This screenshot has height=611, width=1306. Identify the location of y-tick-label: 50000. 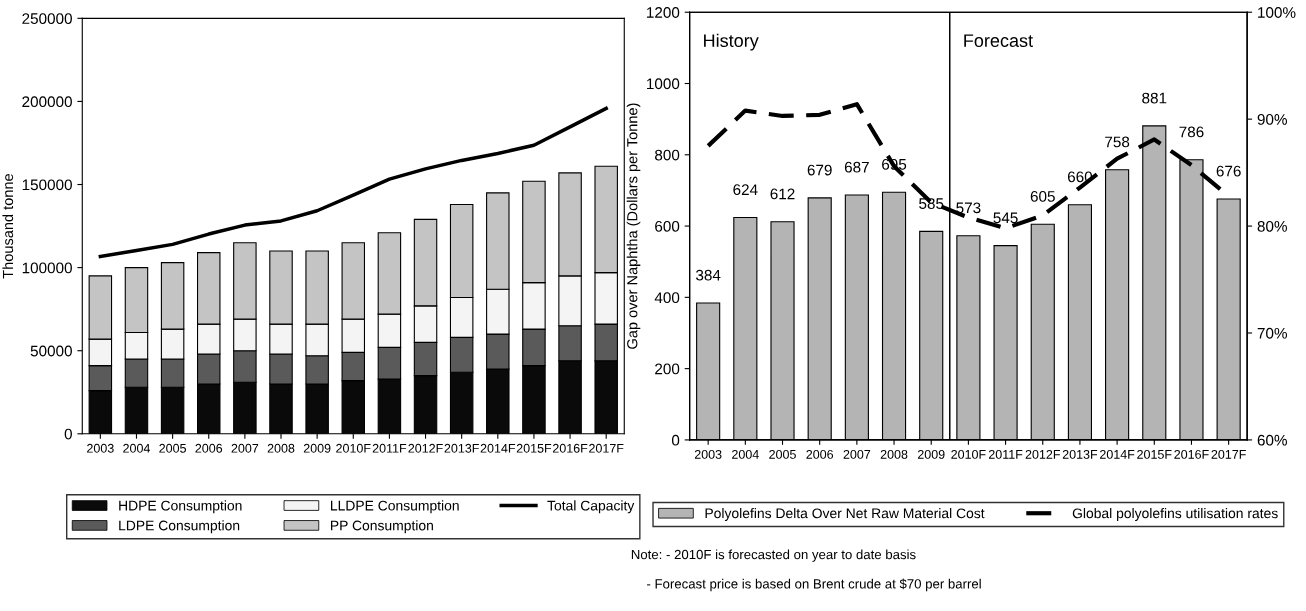
(51, 351).